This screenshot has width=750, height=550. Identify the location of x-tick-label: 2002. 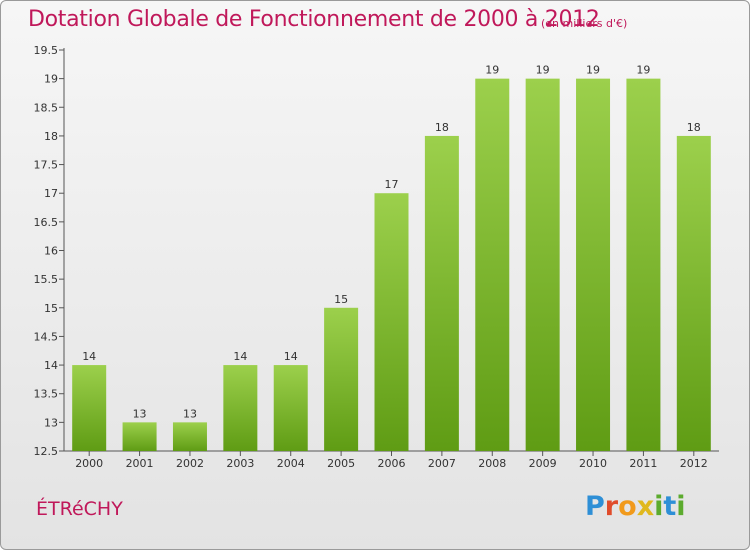
(190, 463).